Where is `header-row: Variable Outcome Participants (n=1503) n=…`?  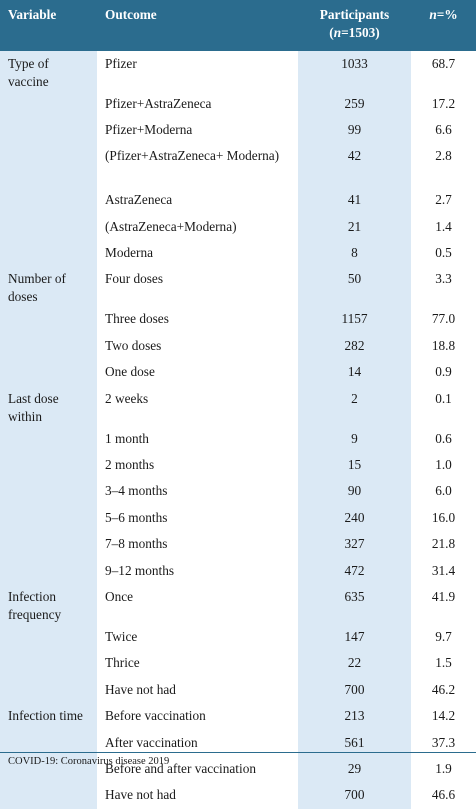 header-row: Variable Outcome Participants (n=1503) n=… is located at coordinates (238, 25).